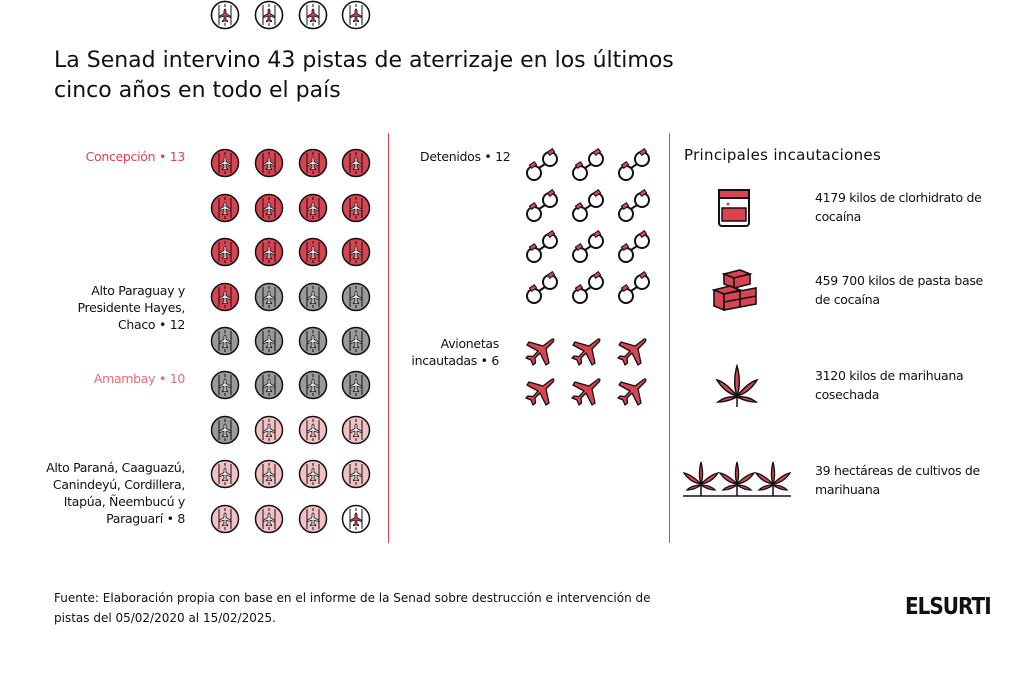 This screenshot has width=1024, height=673. Describe the element at coordinates (135, 156) in the screenshot. I see `region-label-concepcion: Concepción • 13` at that location.